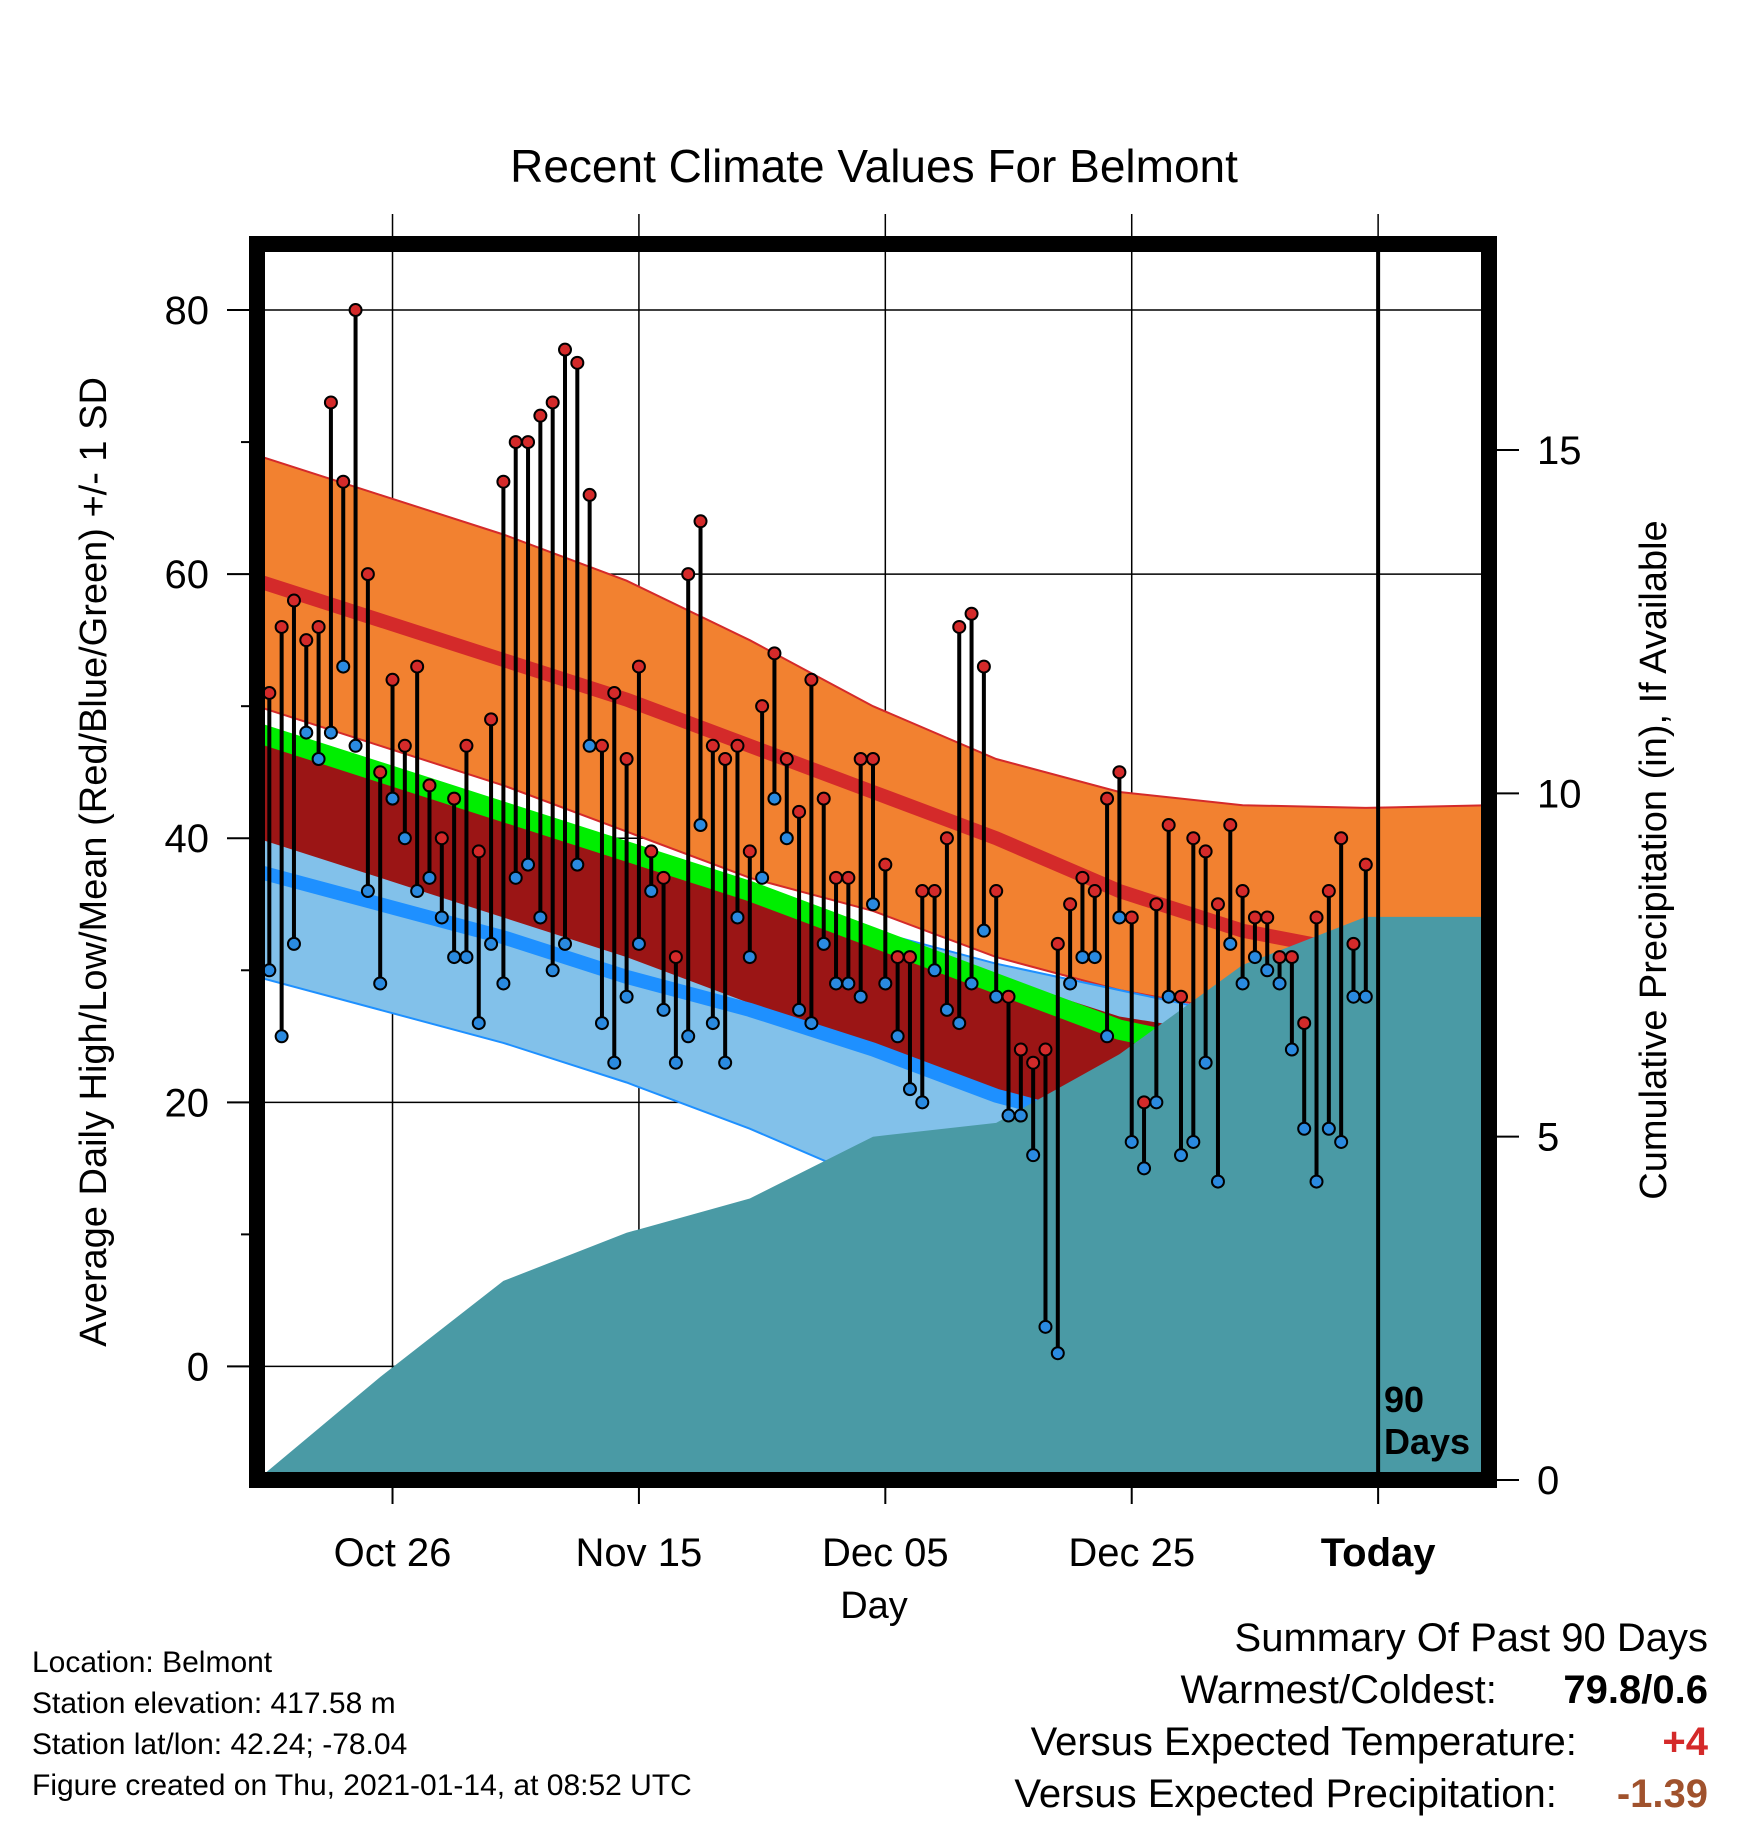  I want to click on y-tick-label: 20, so click(187, 1103).